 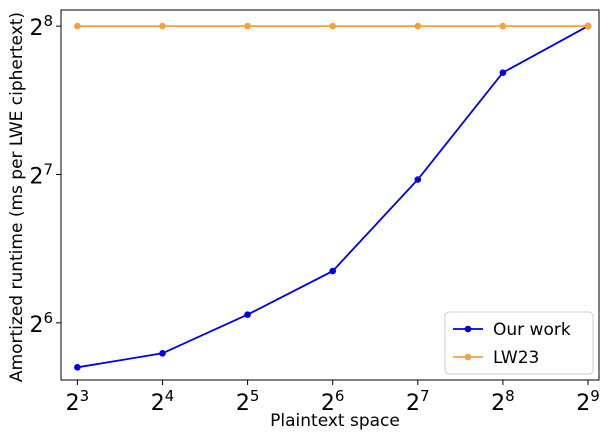 I want to click on legend-box, so click(x=519, y=343).